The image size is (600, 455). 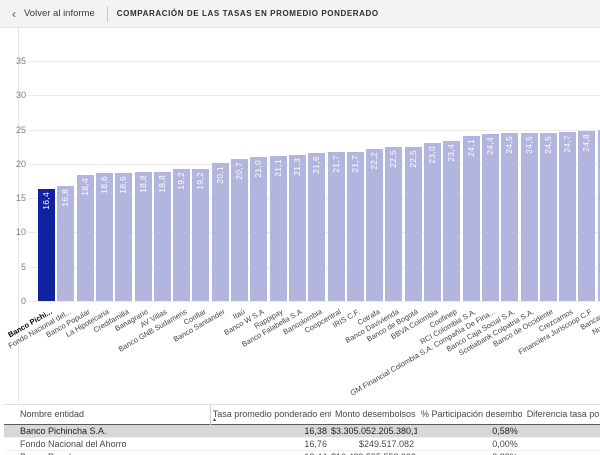 What do you see at coordinates (63, 431) in the screenshot?
I see `cell-entity-name: Banco Pichincha S.A.` at bounding box center [63, 431].